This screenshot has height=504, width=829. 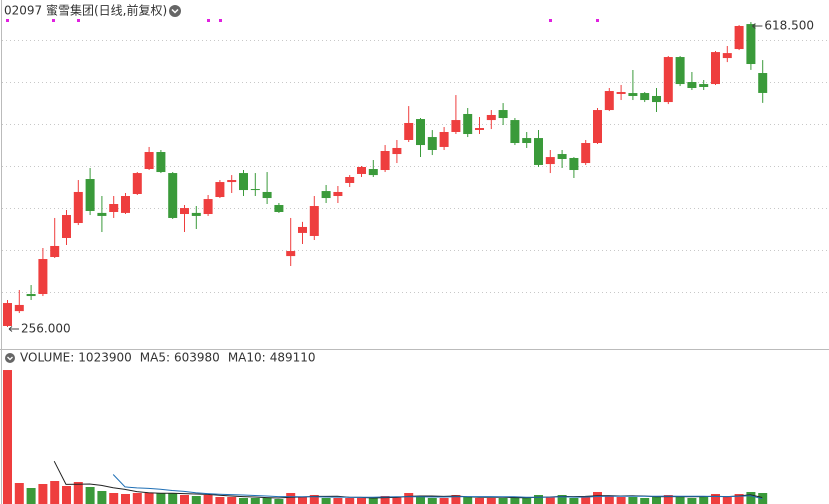 What do you see at coordinates (155, 358) in the screenshot?
I see `volume-header-text: MA5:` at bounding box center [155, 358].